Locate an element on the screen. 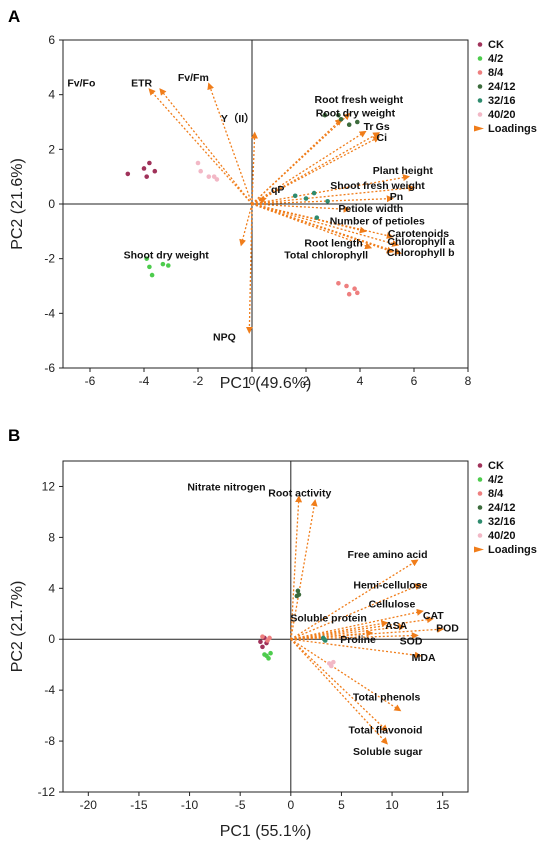  panel-a-x-tick-label: 8 is located at coordinates (468, 381).